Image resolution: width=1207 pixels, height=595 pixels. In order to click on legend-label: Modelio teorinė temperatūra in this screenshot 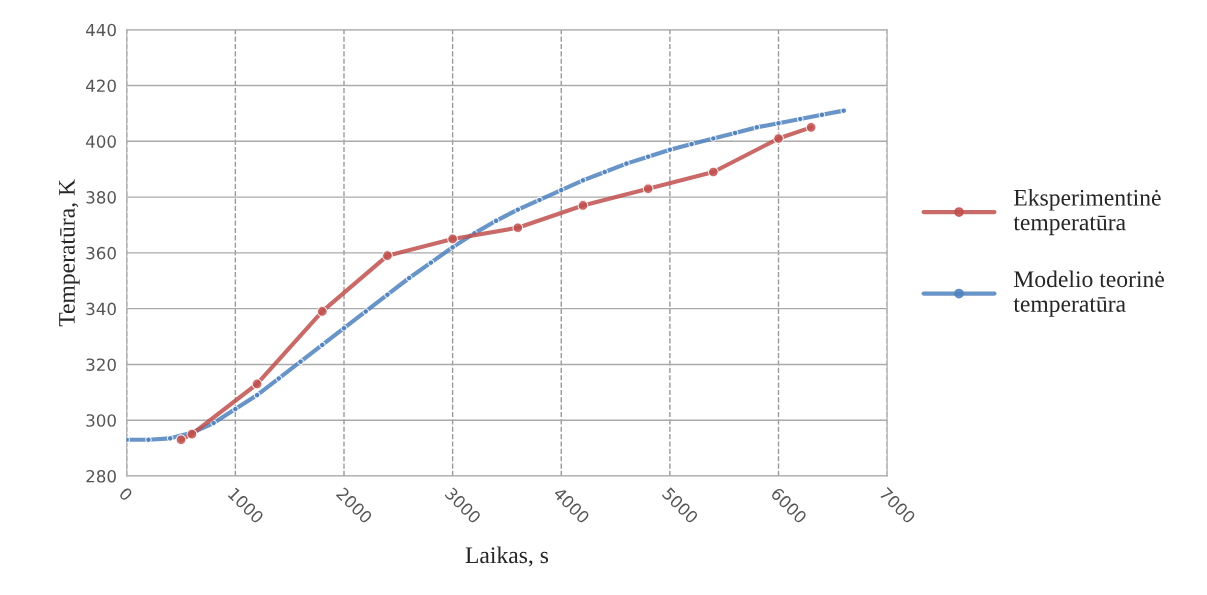, I will do `click(1088, 293)`.